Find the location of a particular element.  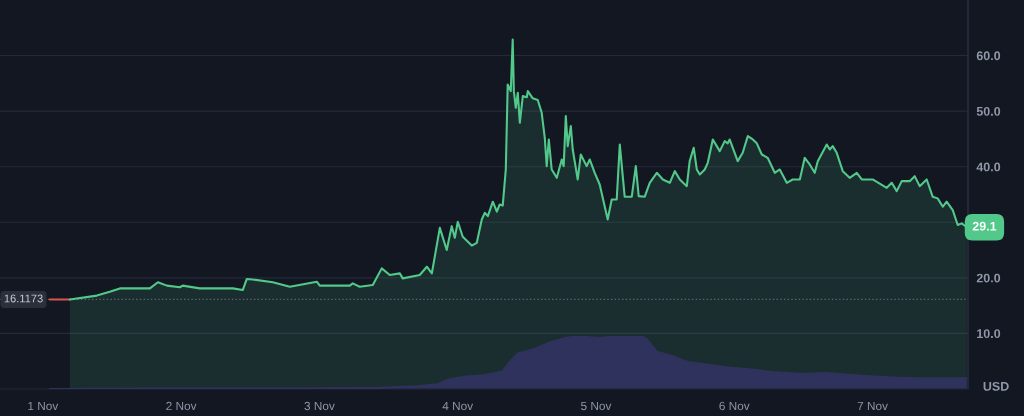

y-tick-label: 60.0 is located at coordinates (988, 56).